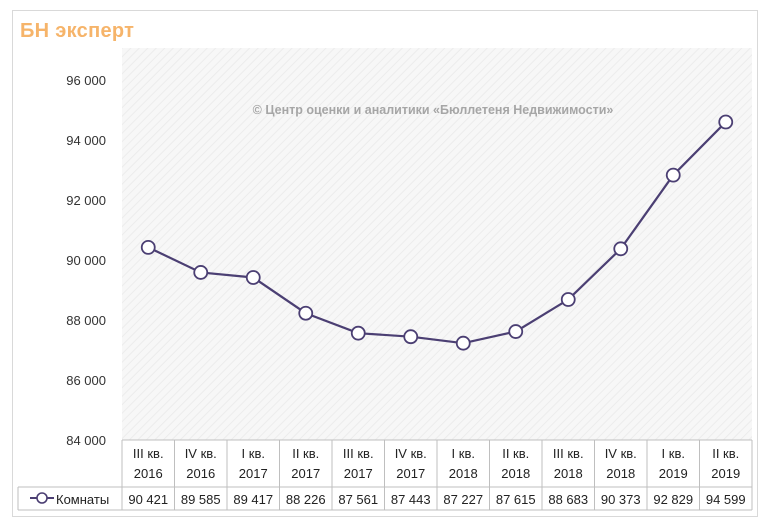 This screenshot has height=521, width=768. What do you see at coordinates (726, 499) in the screenshot?
I see `data-table-value: 94 599` at bounding box center [726, 499].